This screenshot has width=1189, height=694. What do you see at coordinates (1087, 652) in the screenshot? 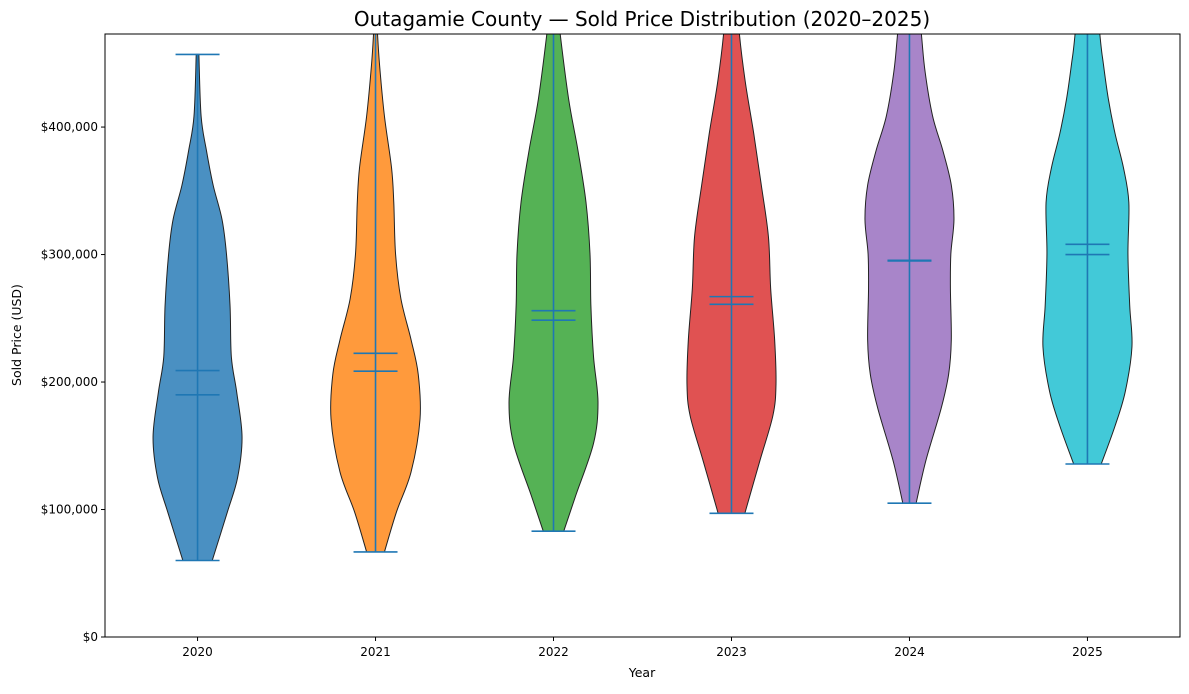
I see `x-tick-label: 2025` at bounding box center [1087, 652].